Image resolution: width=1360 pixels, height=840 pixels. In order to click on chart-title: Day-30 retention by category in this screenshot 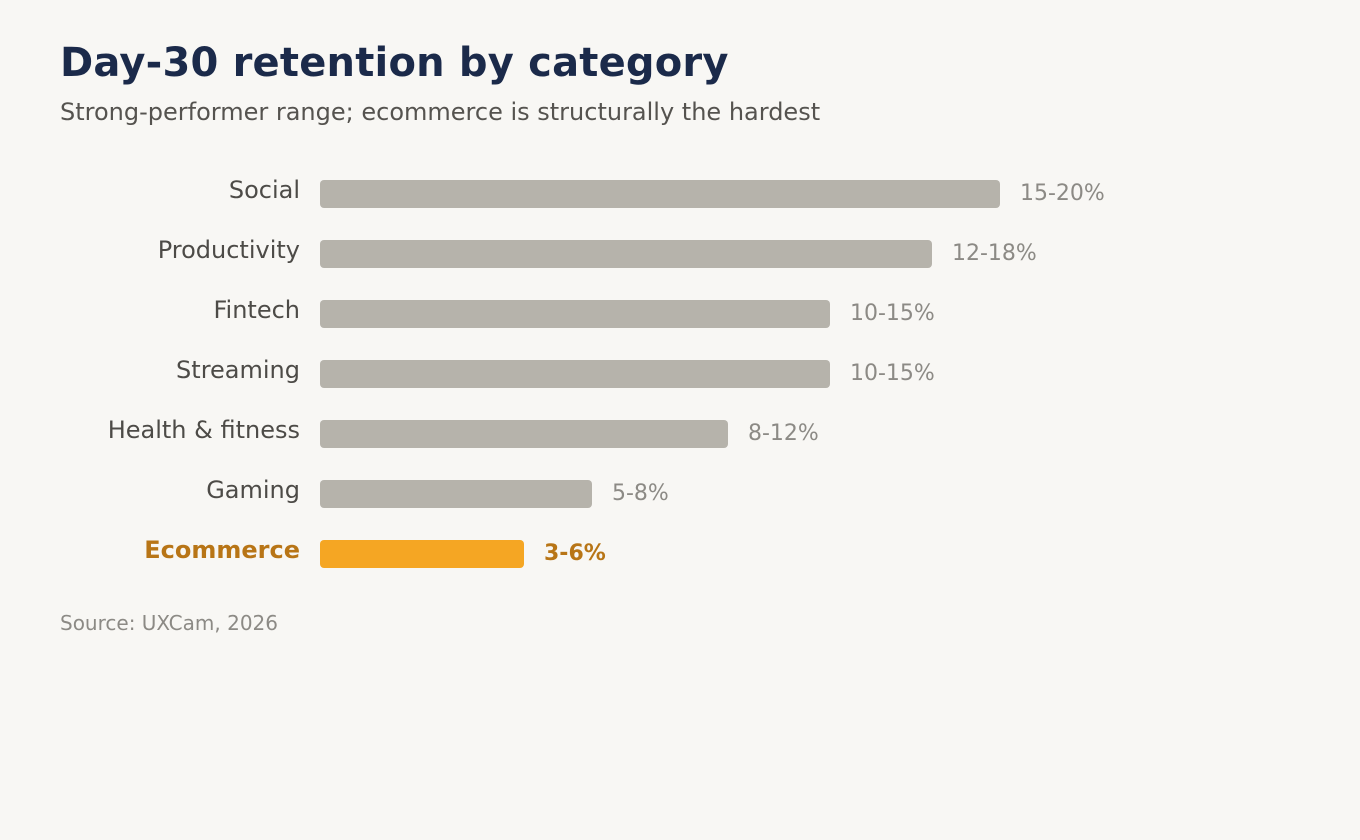, I will do `click(394, 63)`.